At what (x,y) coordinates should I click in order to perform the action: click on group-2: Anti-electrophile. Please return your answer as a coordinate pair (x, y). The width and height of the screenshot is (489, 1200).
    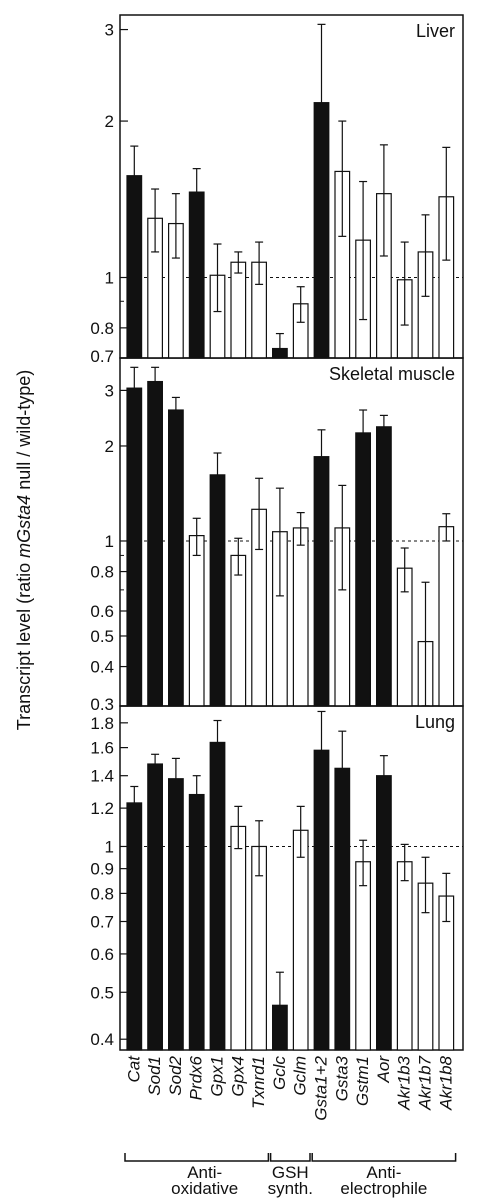
    Looking at the image, I should click on (383, 1175).